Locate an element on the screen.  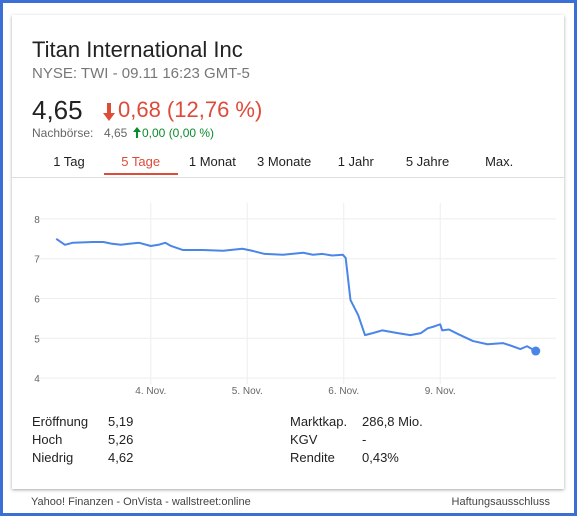
stat-value: 286,8 Mio. is located at coordinates (392, 421).